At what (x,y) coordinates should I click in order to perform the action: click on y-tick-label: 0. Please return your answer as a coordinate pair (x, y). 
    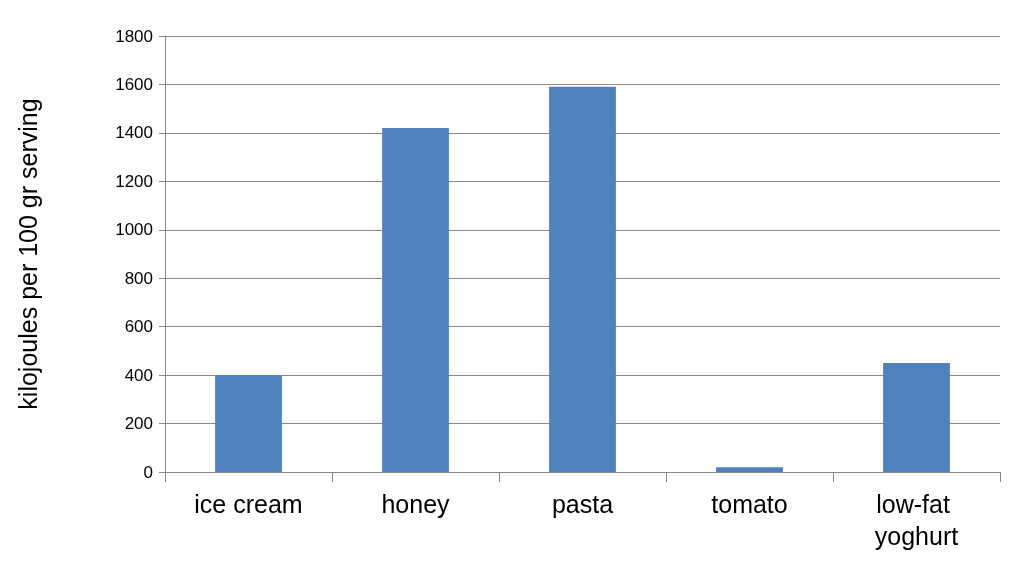
    Looking at the image, I should click on (148, 472).